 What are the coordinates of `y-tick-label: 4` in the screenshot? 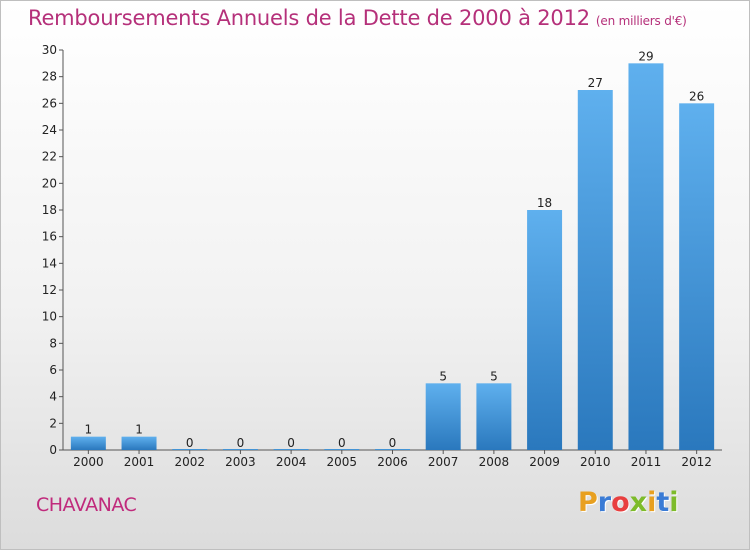 It's located at (53, 397).